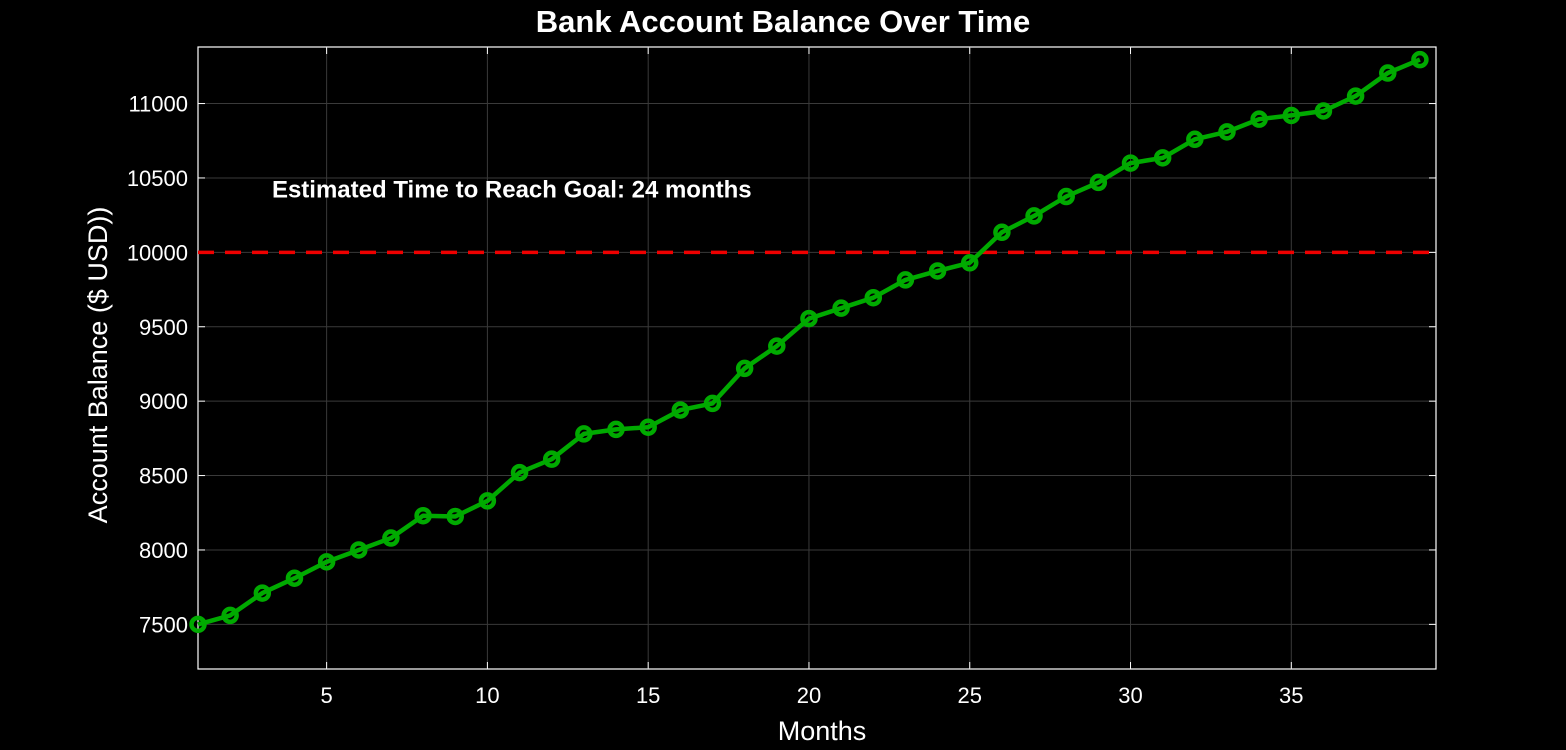 The width and height of the screenshot is (1566, 750). What do you see at coordinates (809, 695) in the screenshot?
I see `x-tick-label: 20` at bounding box center [809, 695].